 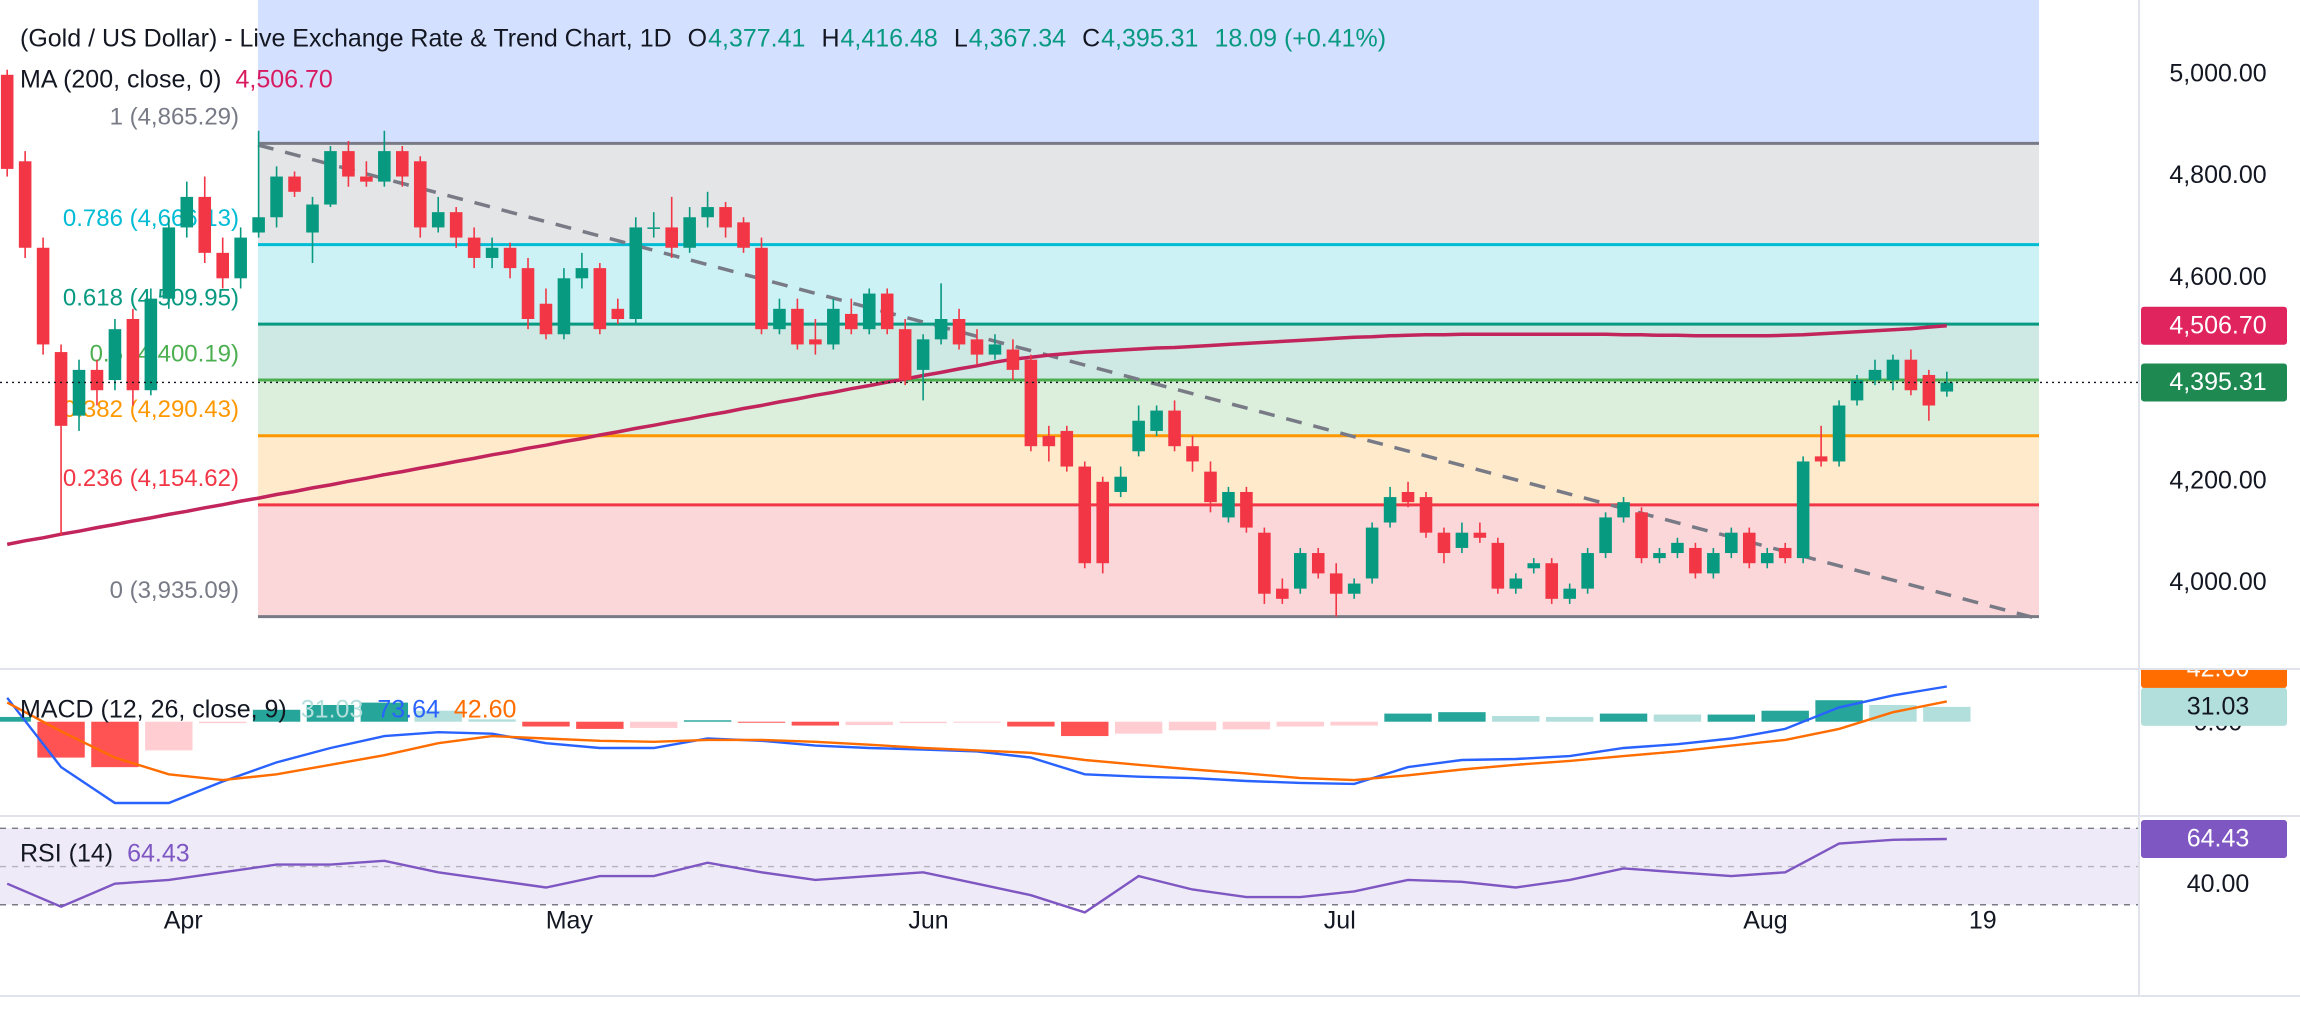 I want to click on macd-legend-value: 73.64, so click(x=408, y=710).